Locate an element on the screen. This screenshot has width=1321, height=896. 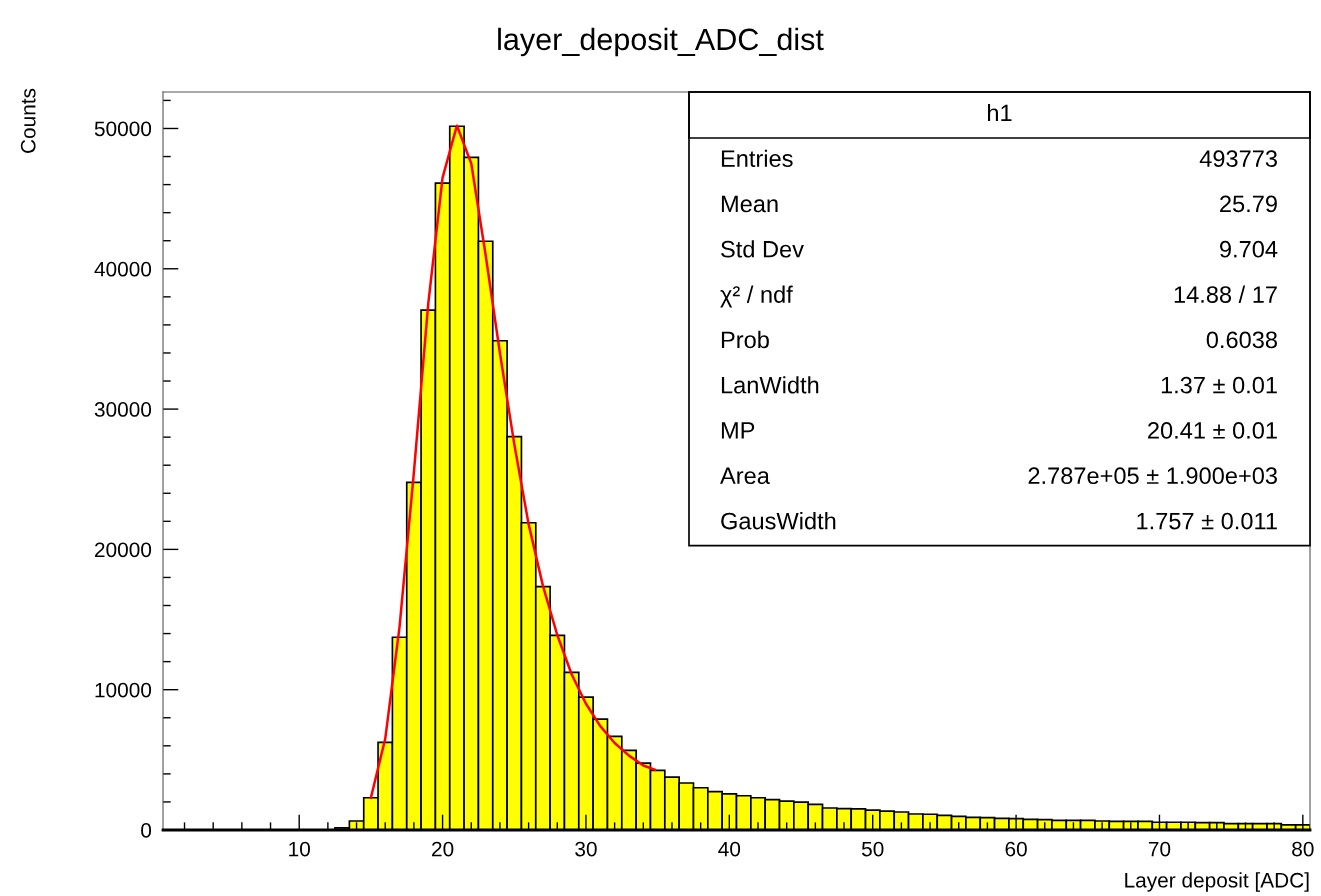
y-tick-label: 50000 is located at coordinates (123, 129).